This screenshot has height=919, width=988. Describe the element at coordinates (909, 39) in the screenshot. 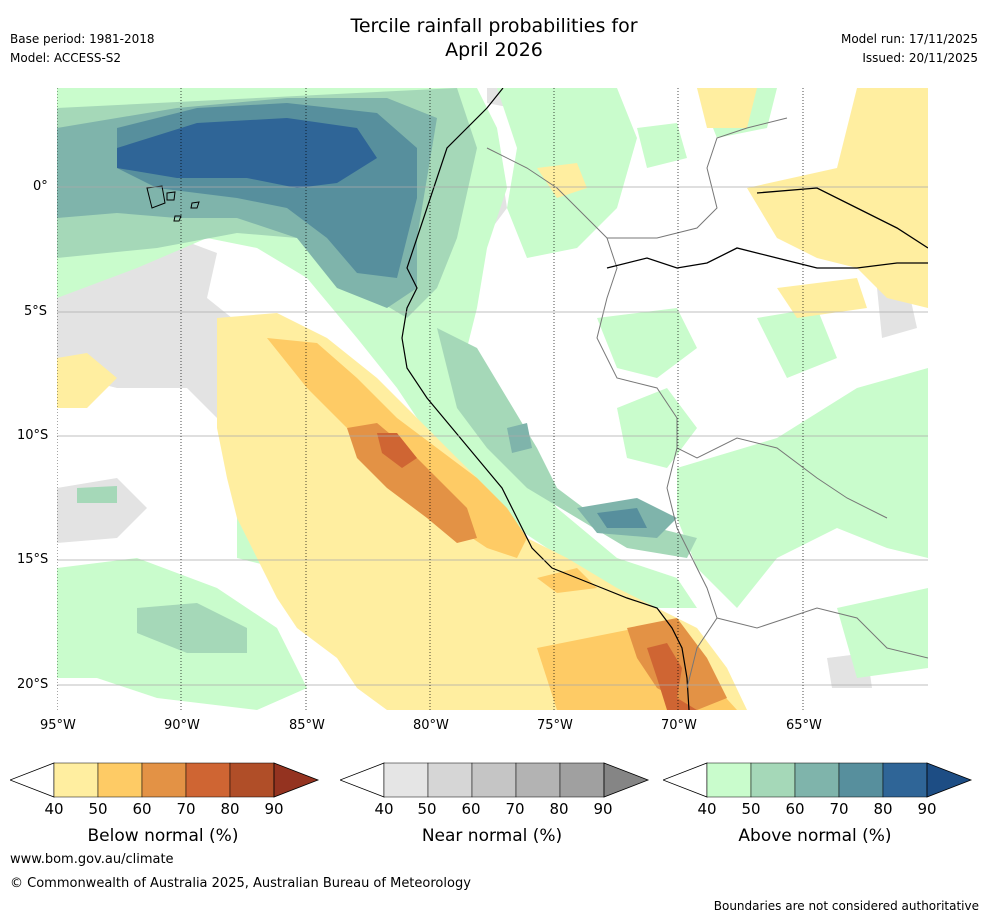

I see `model-run: Model run: 17/11/2025` at that location.